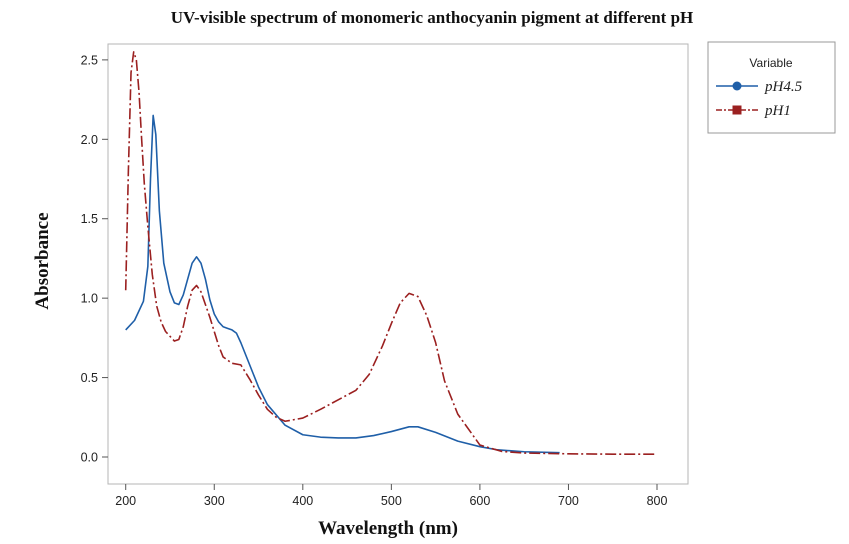 This screenshot has height=544, width=849. I want to click on legend-circle-marker, so click(737, 86).